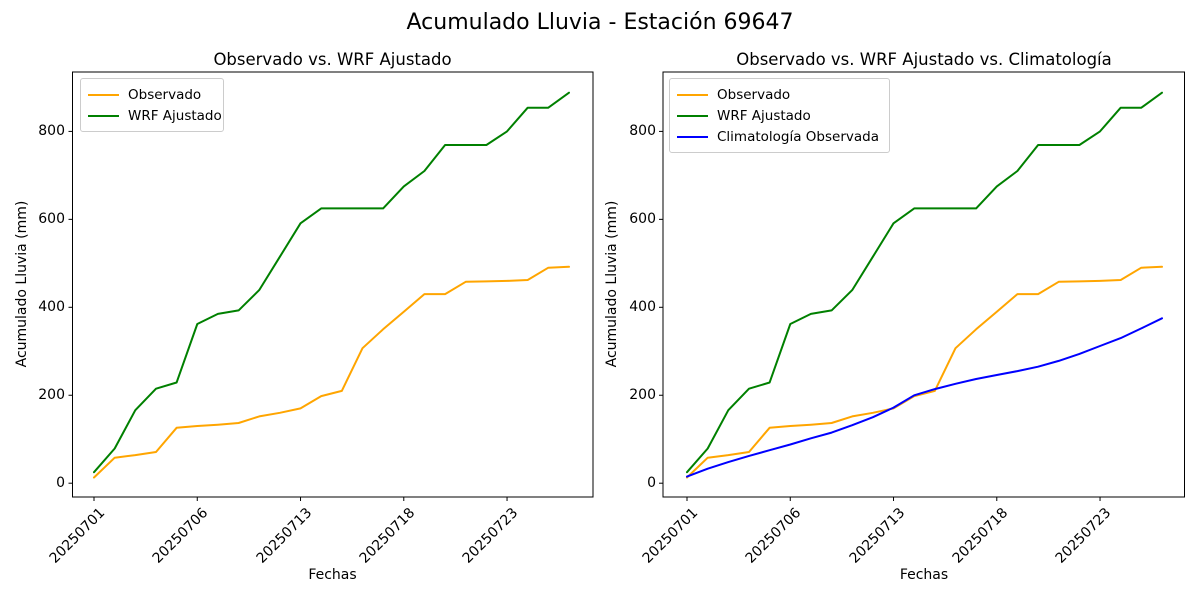 The height and width of the screenshot is (600, 1200). I want to click on subplot-title-left: Observado vs. WRF Ajustado, so click(332, 59).